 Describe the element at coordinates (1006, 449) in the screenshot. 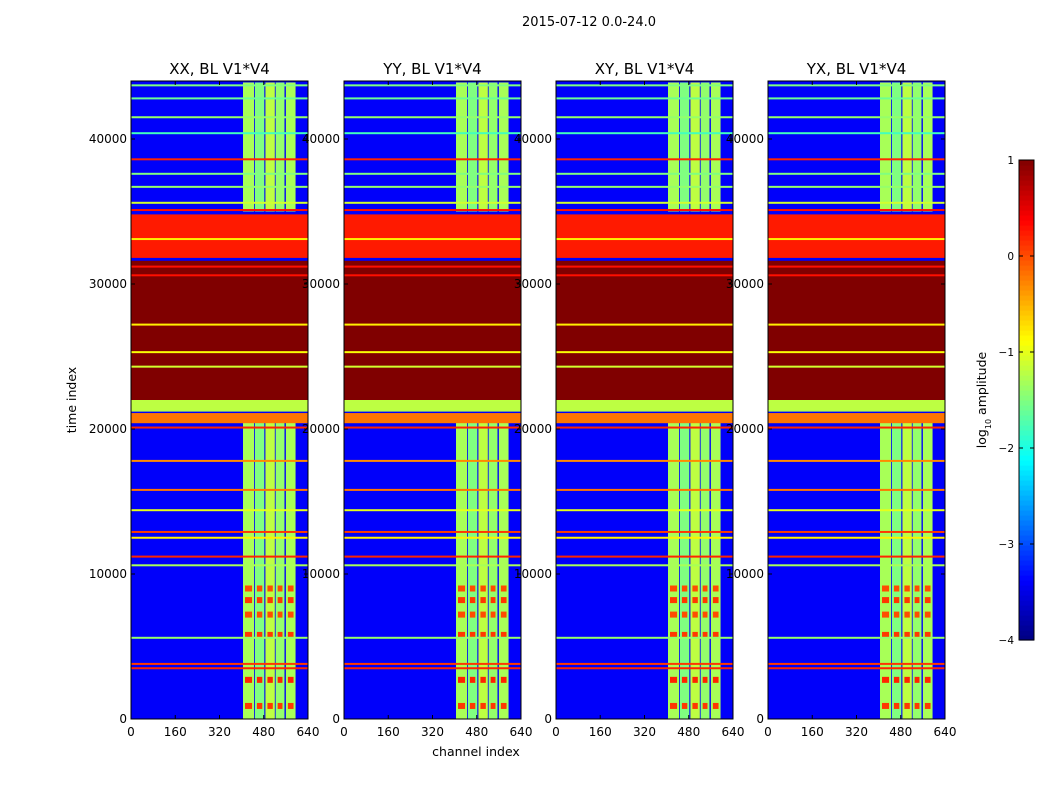

I see `colorbar-tick-label: −2` at that location.